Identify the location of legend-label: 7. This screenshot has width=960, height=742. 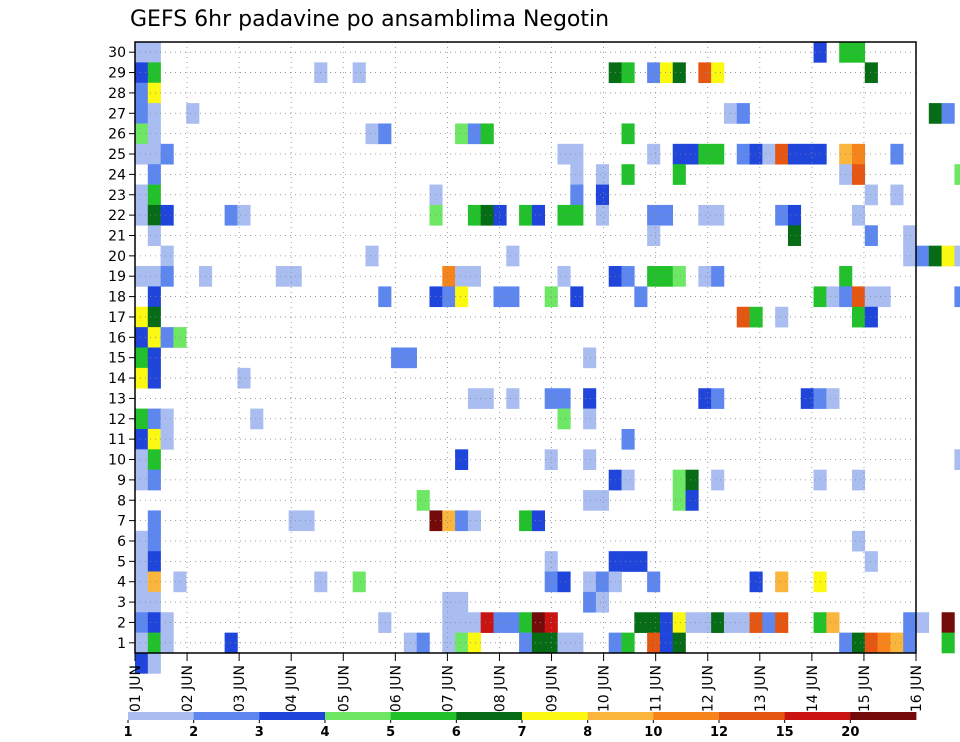
(521, 732).